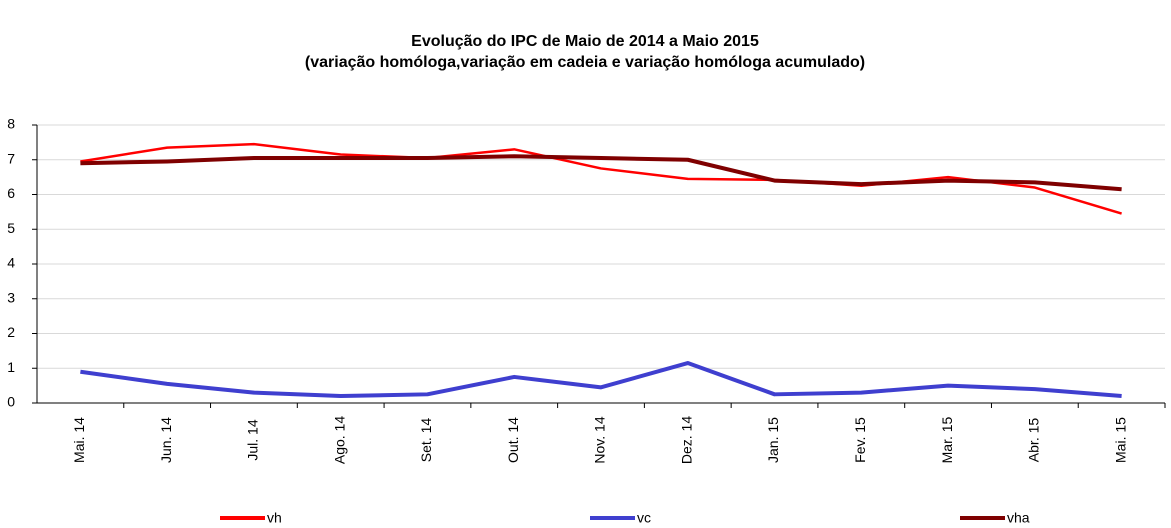  What do you see at coordinates (11, 228) in the screenshot?
I see `y-tick-label: 5` at bounding box center [11, 228].